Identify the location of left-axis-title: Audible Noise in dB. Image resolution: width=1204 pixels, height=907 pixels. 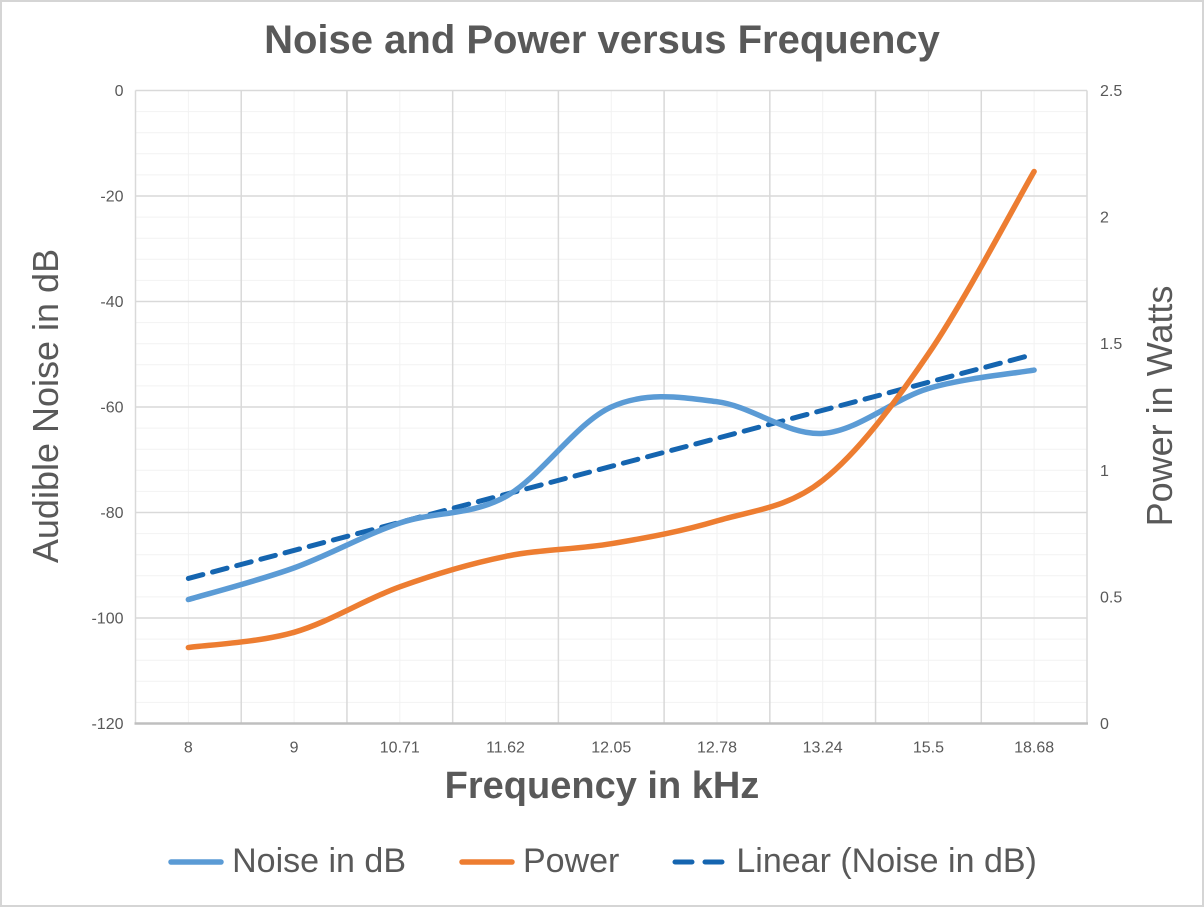
(45, 406).